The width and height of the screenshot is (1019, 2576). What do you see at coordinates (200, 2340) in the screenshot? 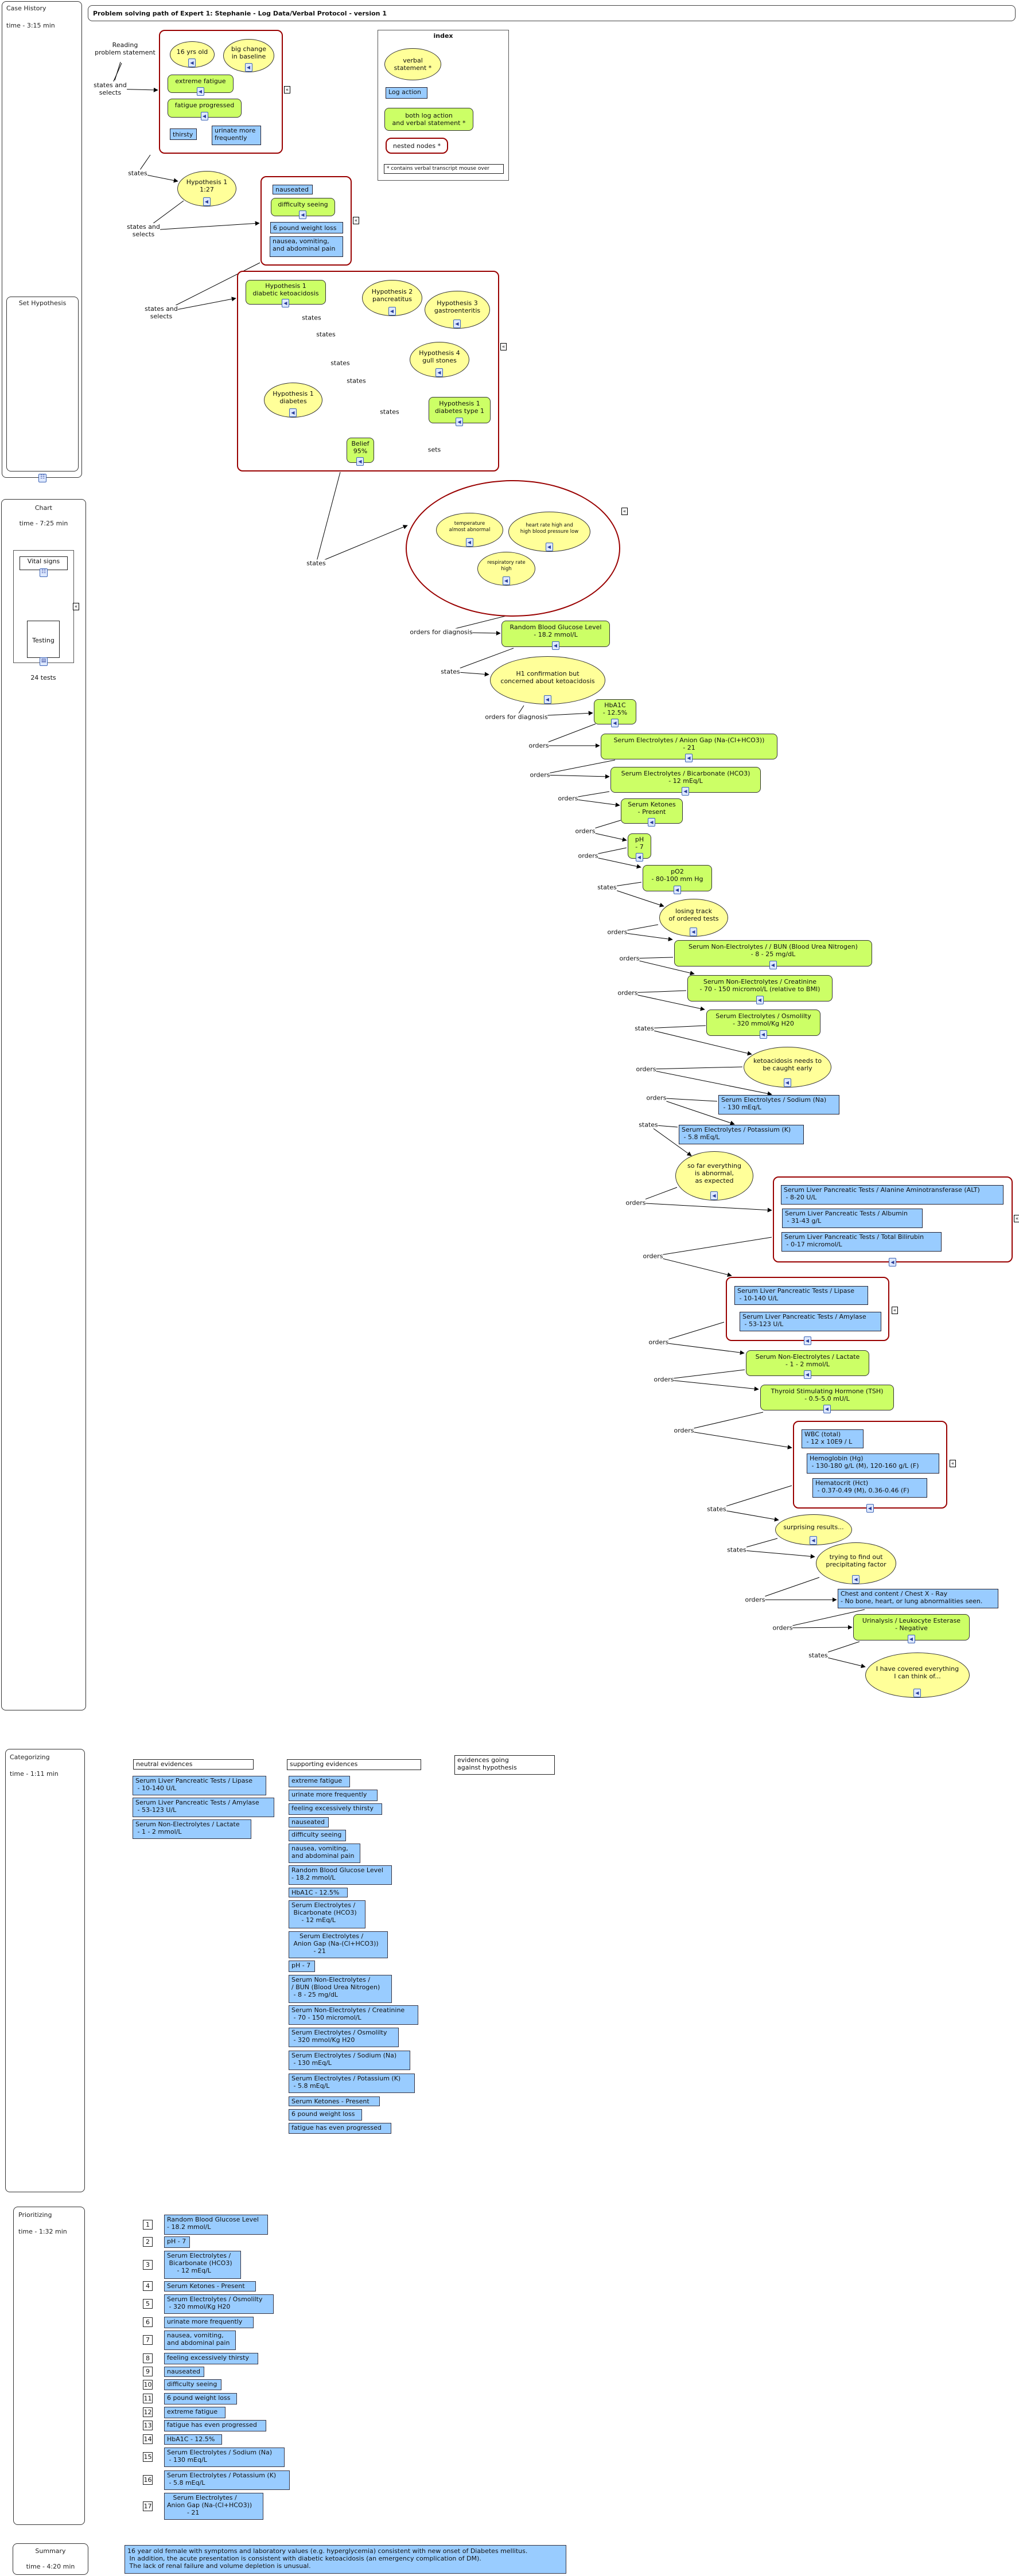
I see `priority-item: nausea, vomiting, and abdominal pain` at bounding box center [200, 2340].